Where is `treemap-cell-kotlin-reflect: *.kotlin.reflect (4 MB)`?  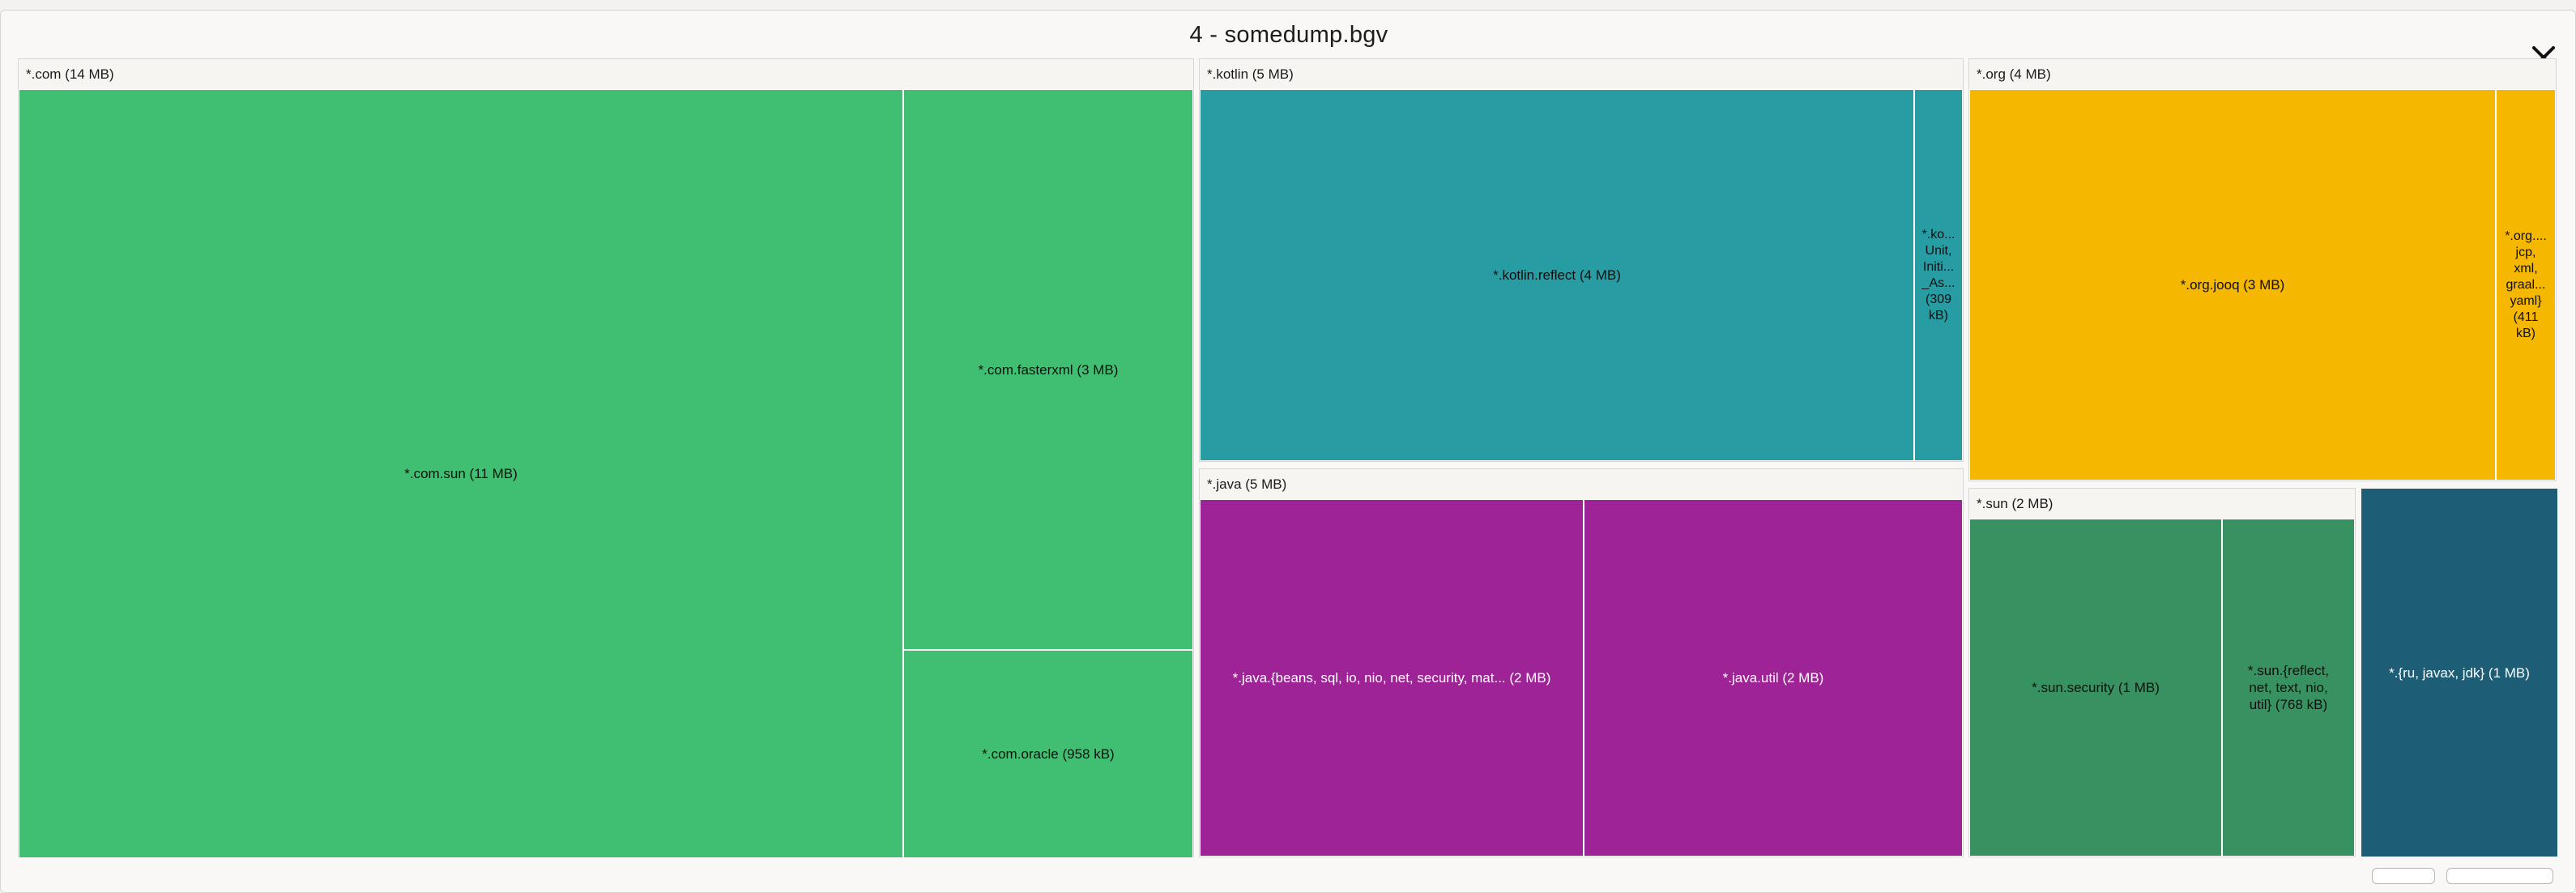
treemap-cell-kotlin-reflect: *.kotlin.reflect (4 MB) is located at coordinates (1557, 275).